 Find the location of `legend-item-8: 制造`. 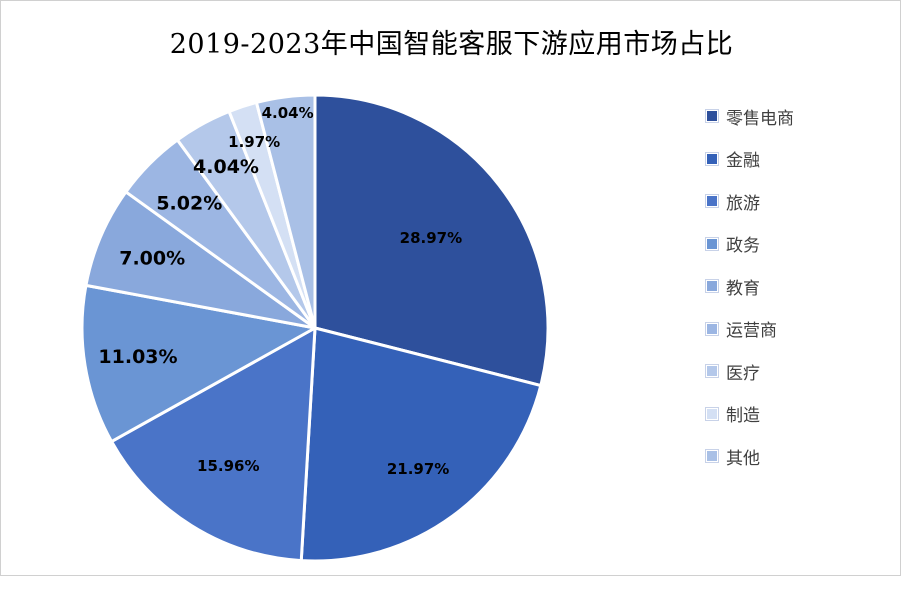

legend-item-8: 制造 is located at coordinates (732, 414).